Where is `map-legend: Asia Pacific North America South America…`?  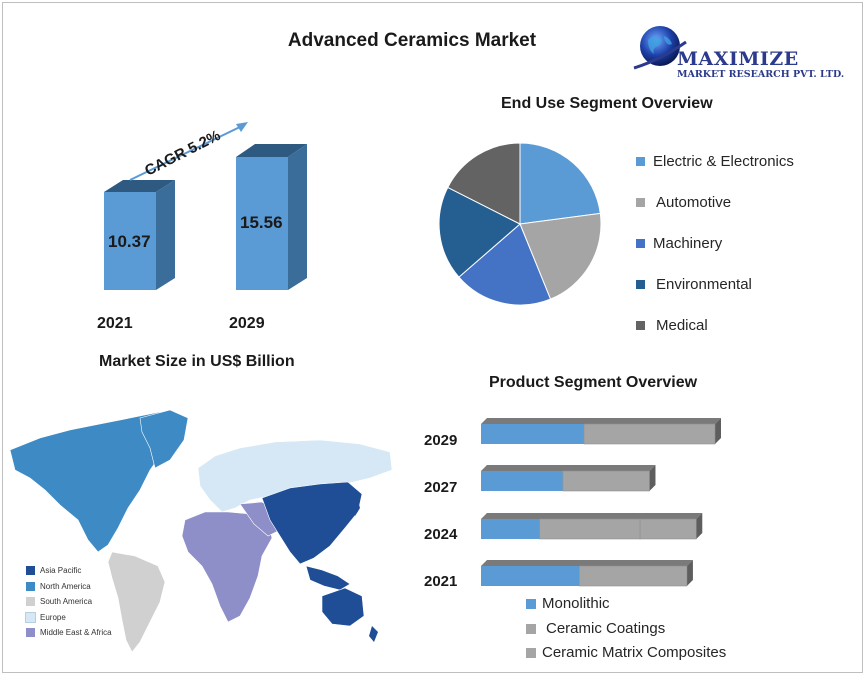
map-legend: Asia Pacific North America South America… is located at coordinates (68, 602).